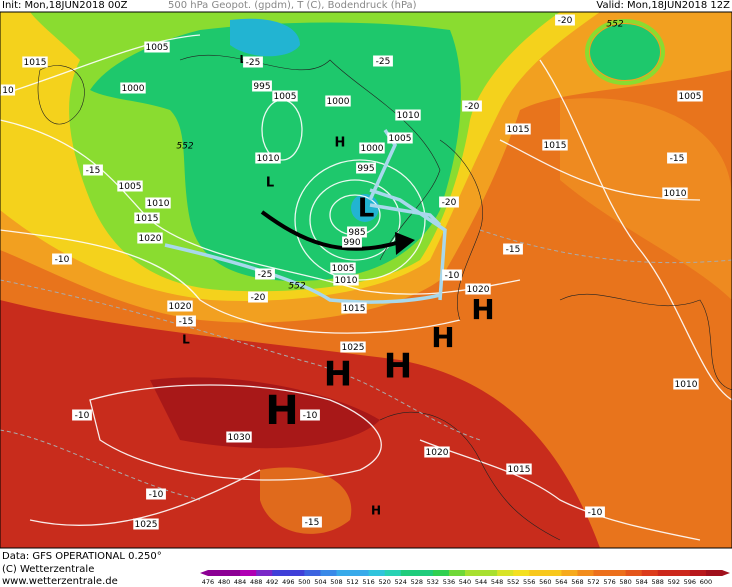  Describe the element at coordinates (65, 5) in the screenshot. I see `init-time: Init: Mon,18JUN2018 00Z` at that location.